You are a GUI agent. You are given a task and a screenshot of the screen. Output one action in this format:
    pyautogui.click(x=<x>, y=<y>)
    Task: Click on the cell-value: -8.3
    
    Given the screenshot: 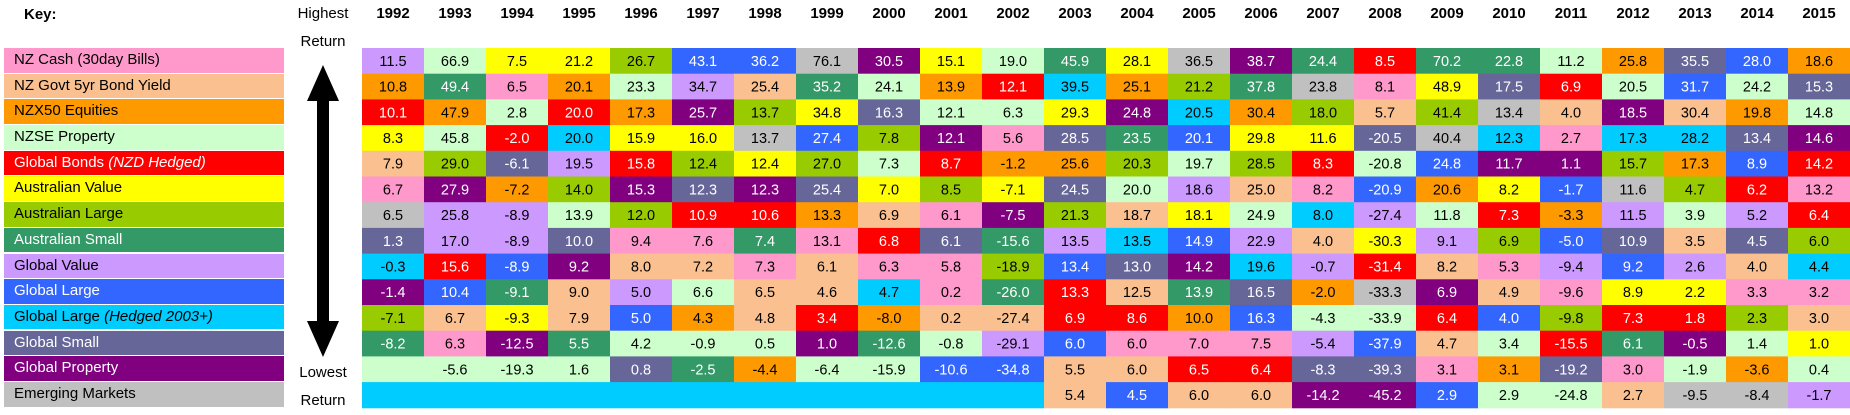 What is the action you would take?
    pyautogui.click(x=1323, y=370)
    